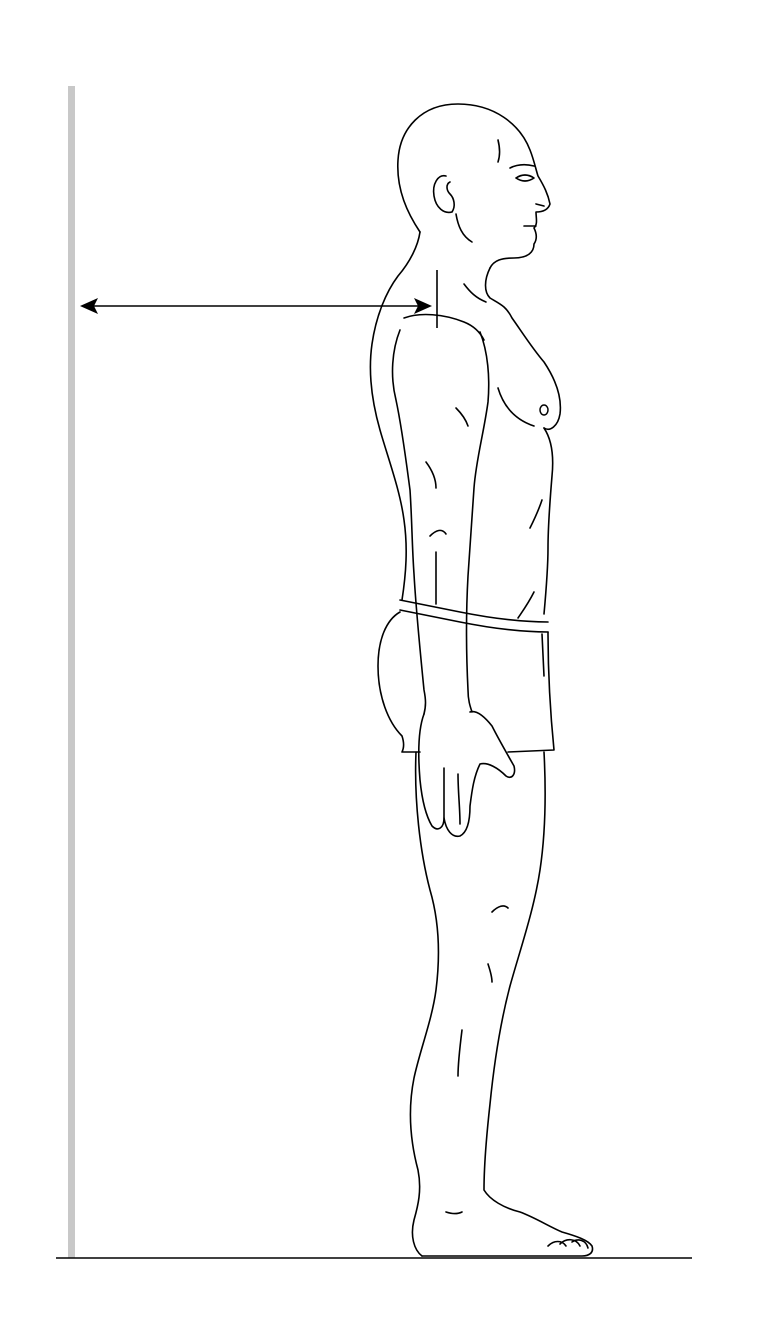  Describe the element at coordinates (544, 410) in the screenshot. I see `nipple` at that location.